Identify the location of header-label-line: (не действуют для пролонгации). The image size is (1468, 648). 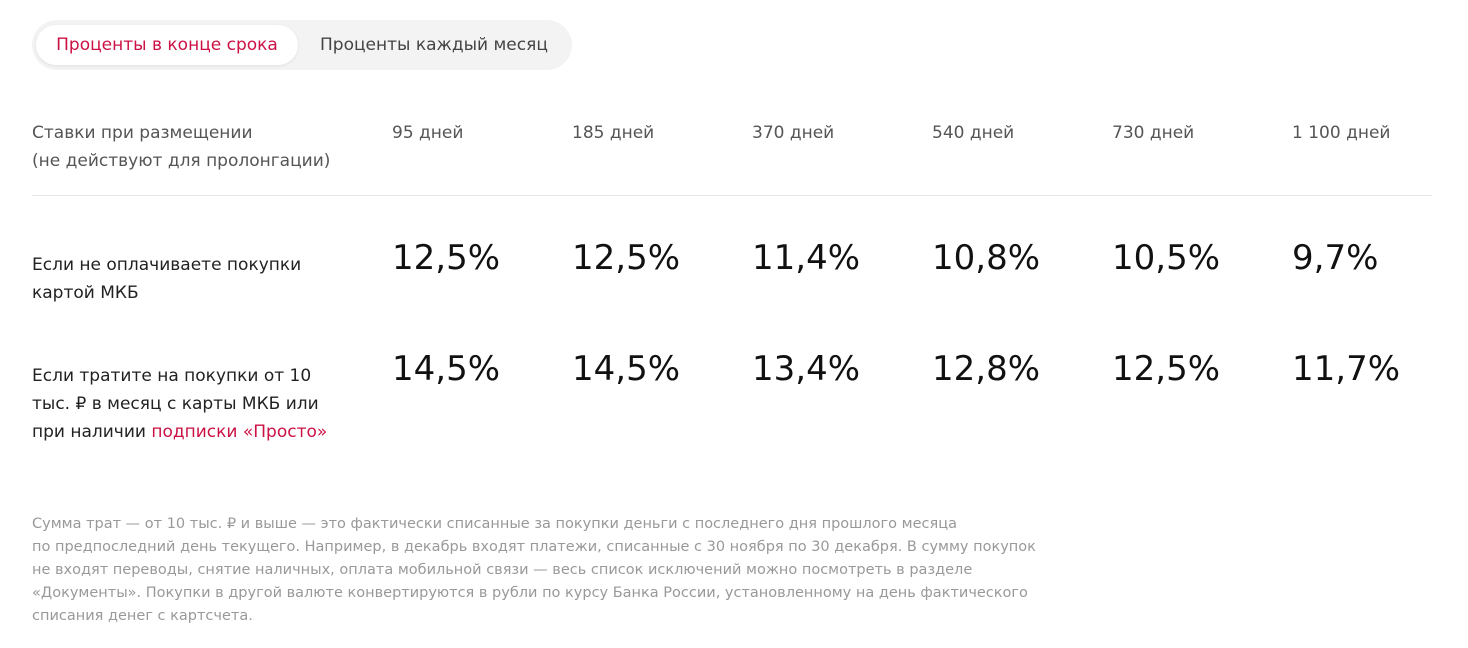
(181, 161).